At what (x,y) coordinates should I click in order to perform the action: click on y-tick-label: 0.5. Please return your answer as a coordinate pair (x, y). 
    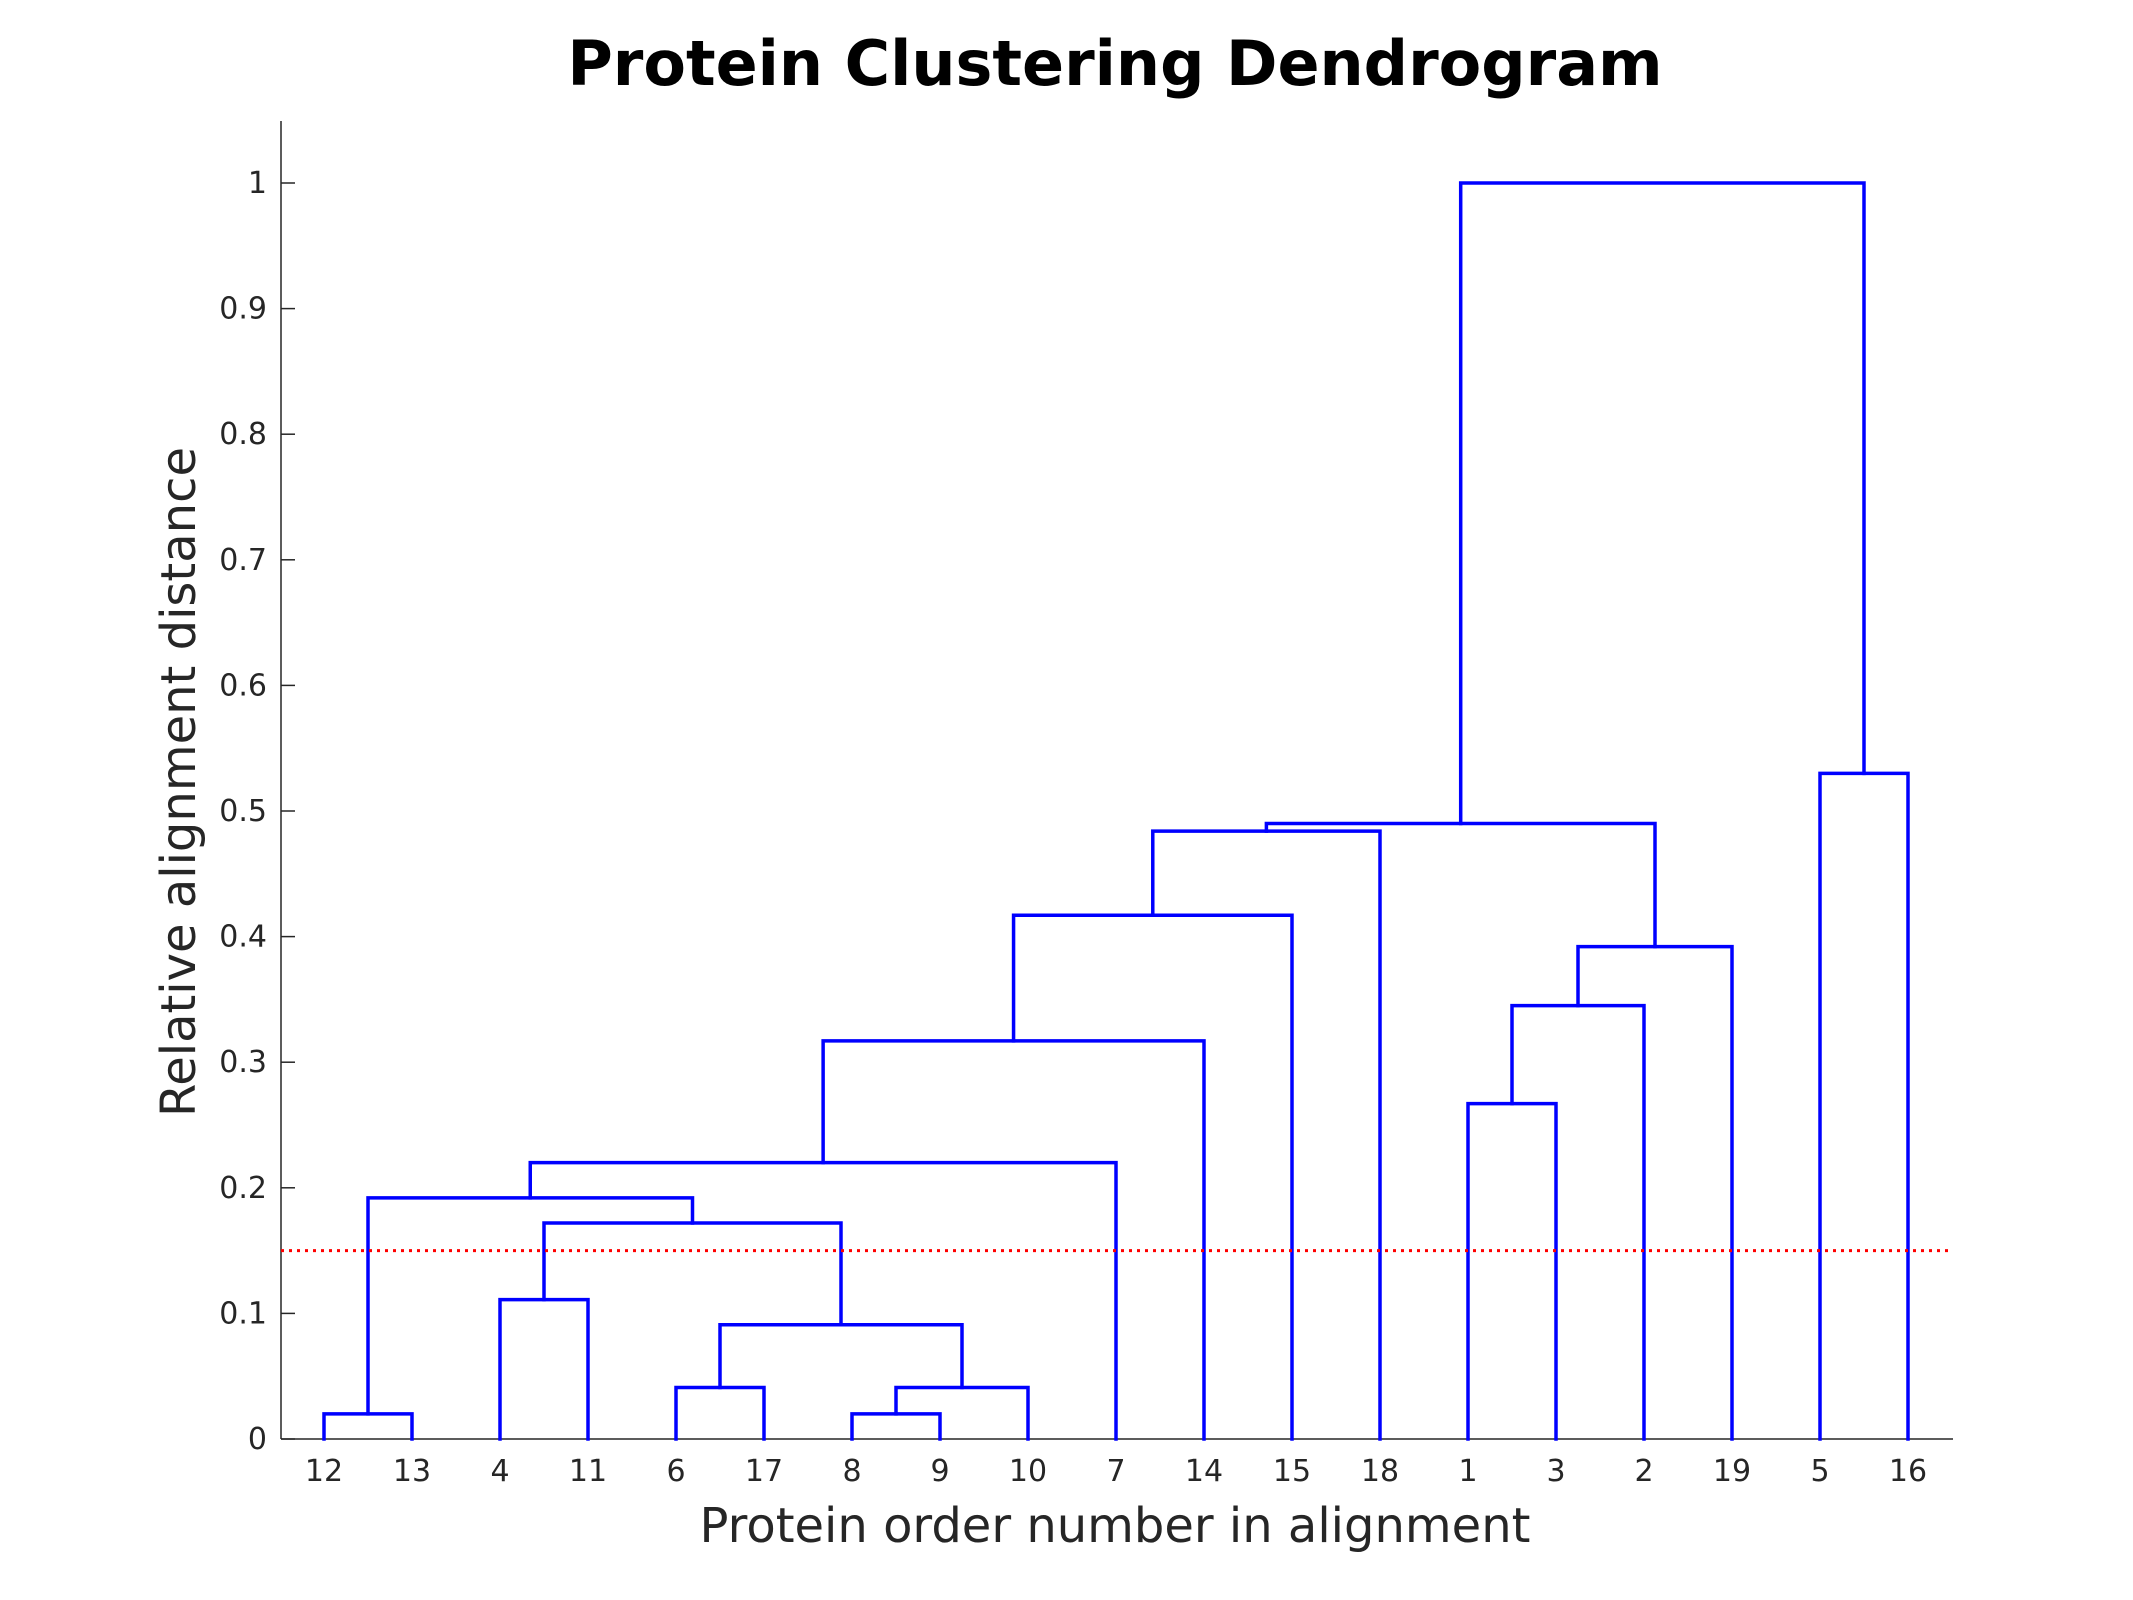
    Looking at the image, I should click on (243, 811).